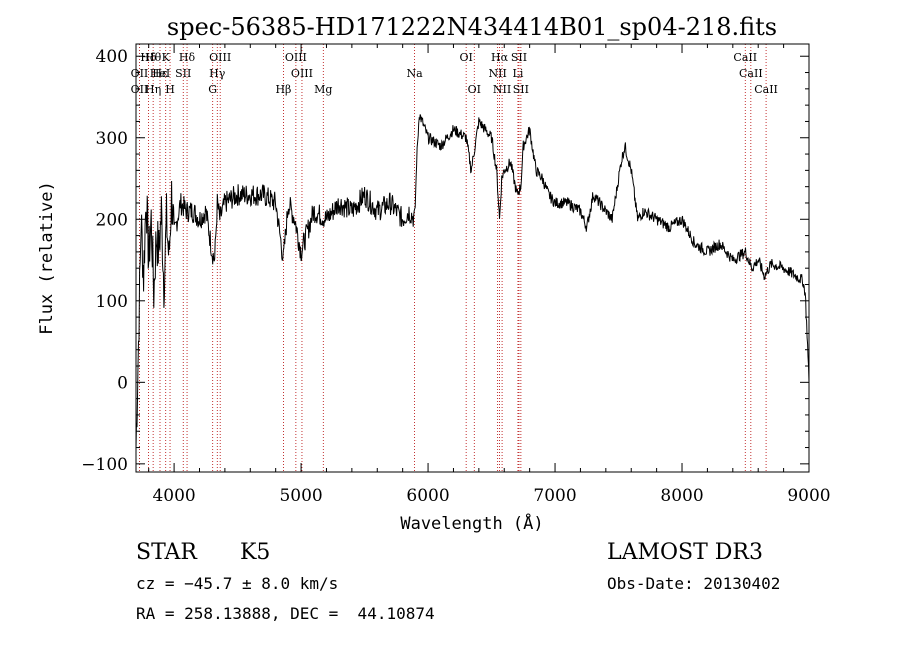 The width and height of the screenshot is (900, 649). I want to click on redshift-velocity: cz = −45.7 ± 8.0 km/s, so click(237, 583).